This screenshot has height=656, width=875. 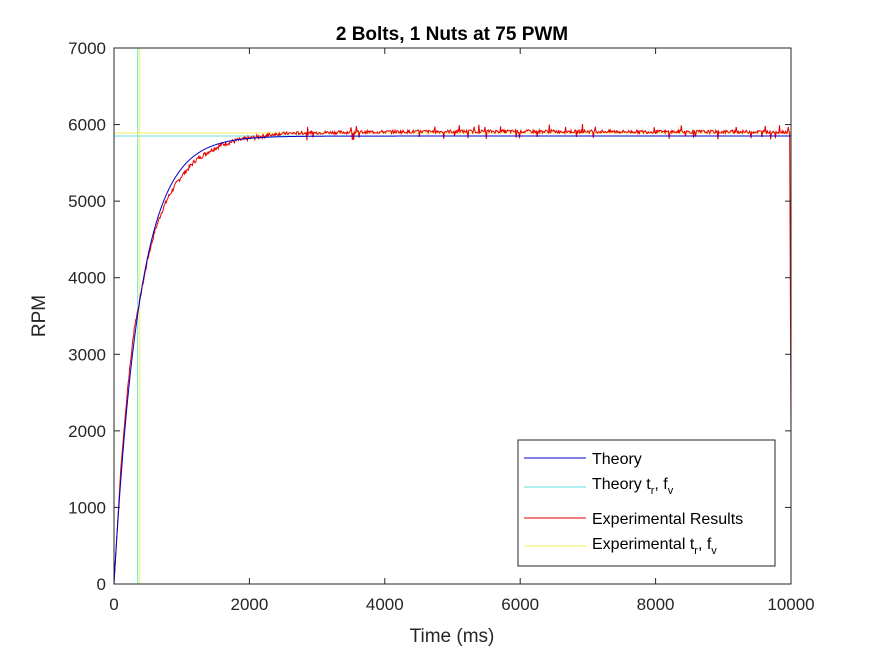 I want to click on legend-label-experimental-tr-fv-sub1: r, so click(x=696, y=551).